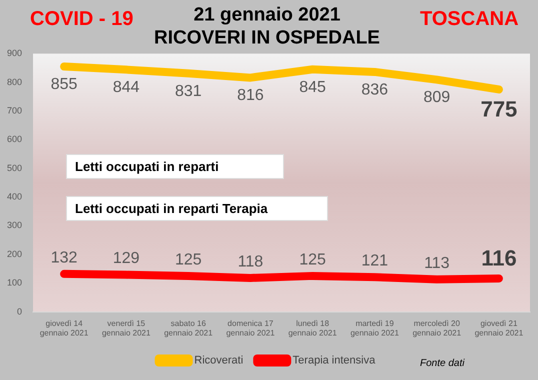  What do you see at coordinates (64, 328) in the screenshot?
I see `x-tick-label: giovedì 14 gennaio 2021` at bounding box center [64, 328].